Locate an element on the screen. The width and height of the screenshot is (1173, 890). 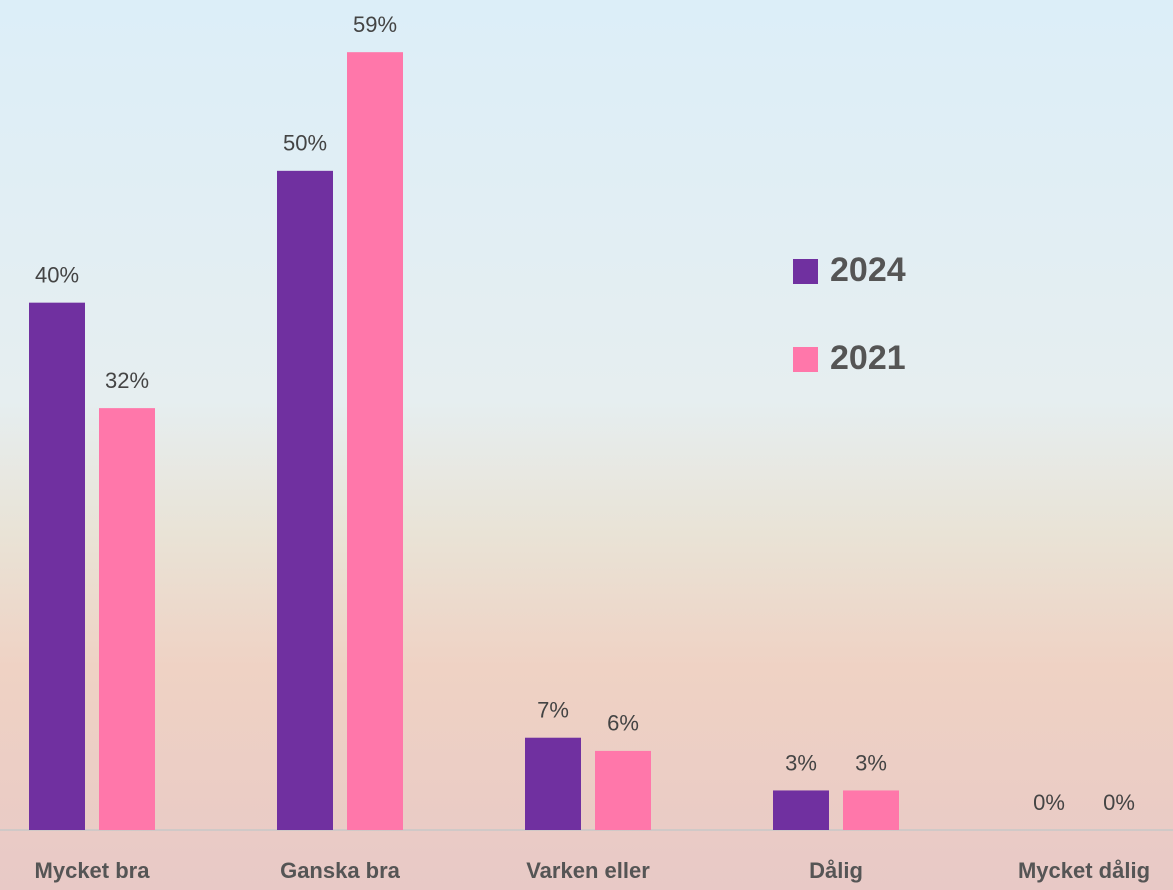
x-tick-label: Mycket dålig is located at coordinates (1084, 870).